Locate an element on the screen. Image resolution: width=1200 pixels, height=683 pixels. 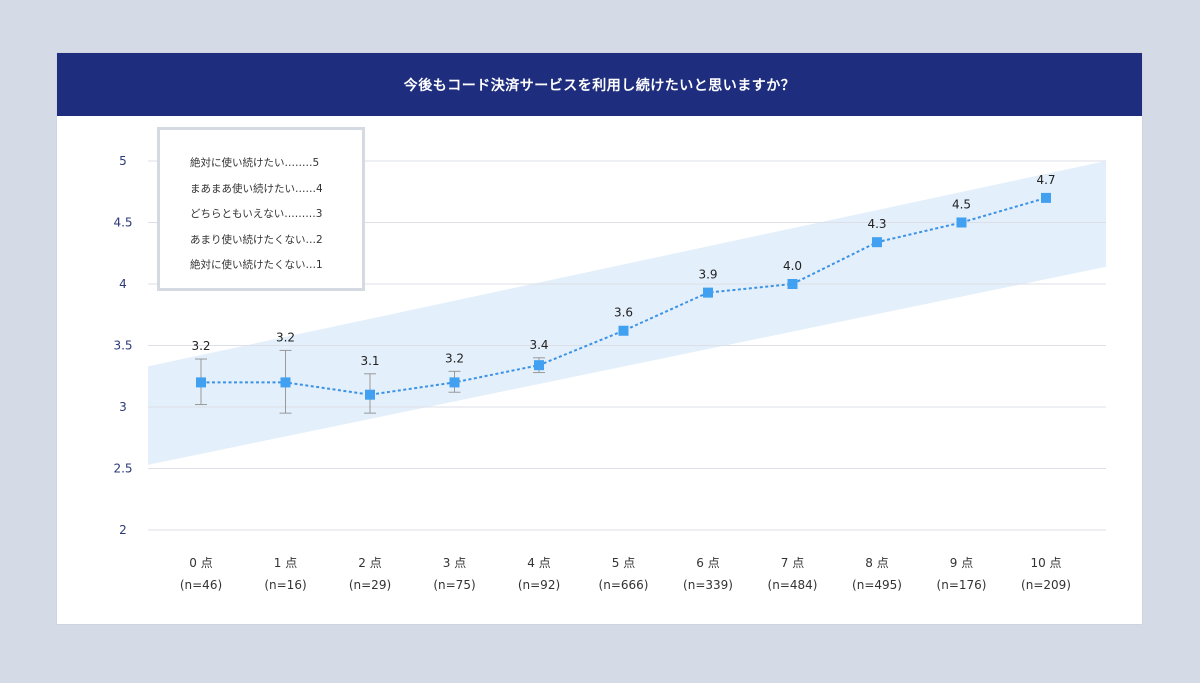
sample-size-label: (n=339) is located at coordinates (708, 585).